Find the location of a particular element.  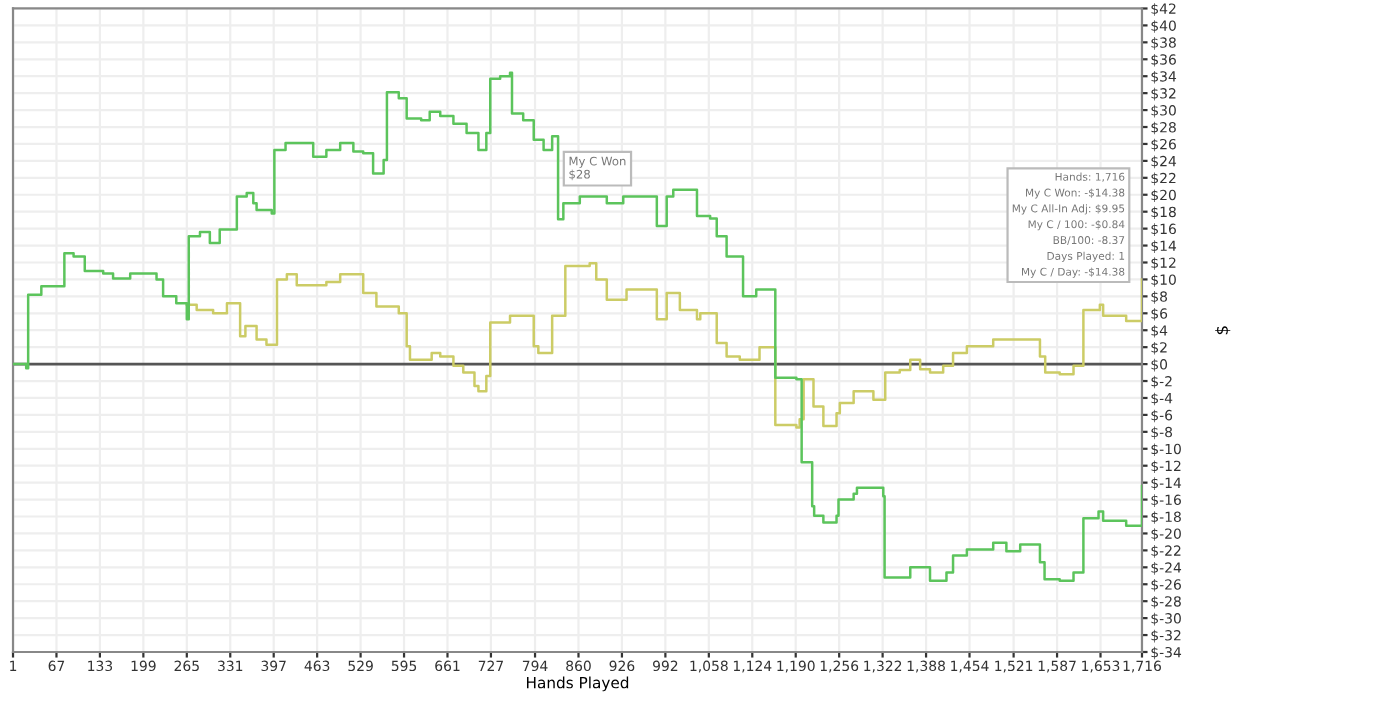

y-axis-title: $ is located at coordinates (1223, 330).